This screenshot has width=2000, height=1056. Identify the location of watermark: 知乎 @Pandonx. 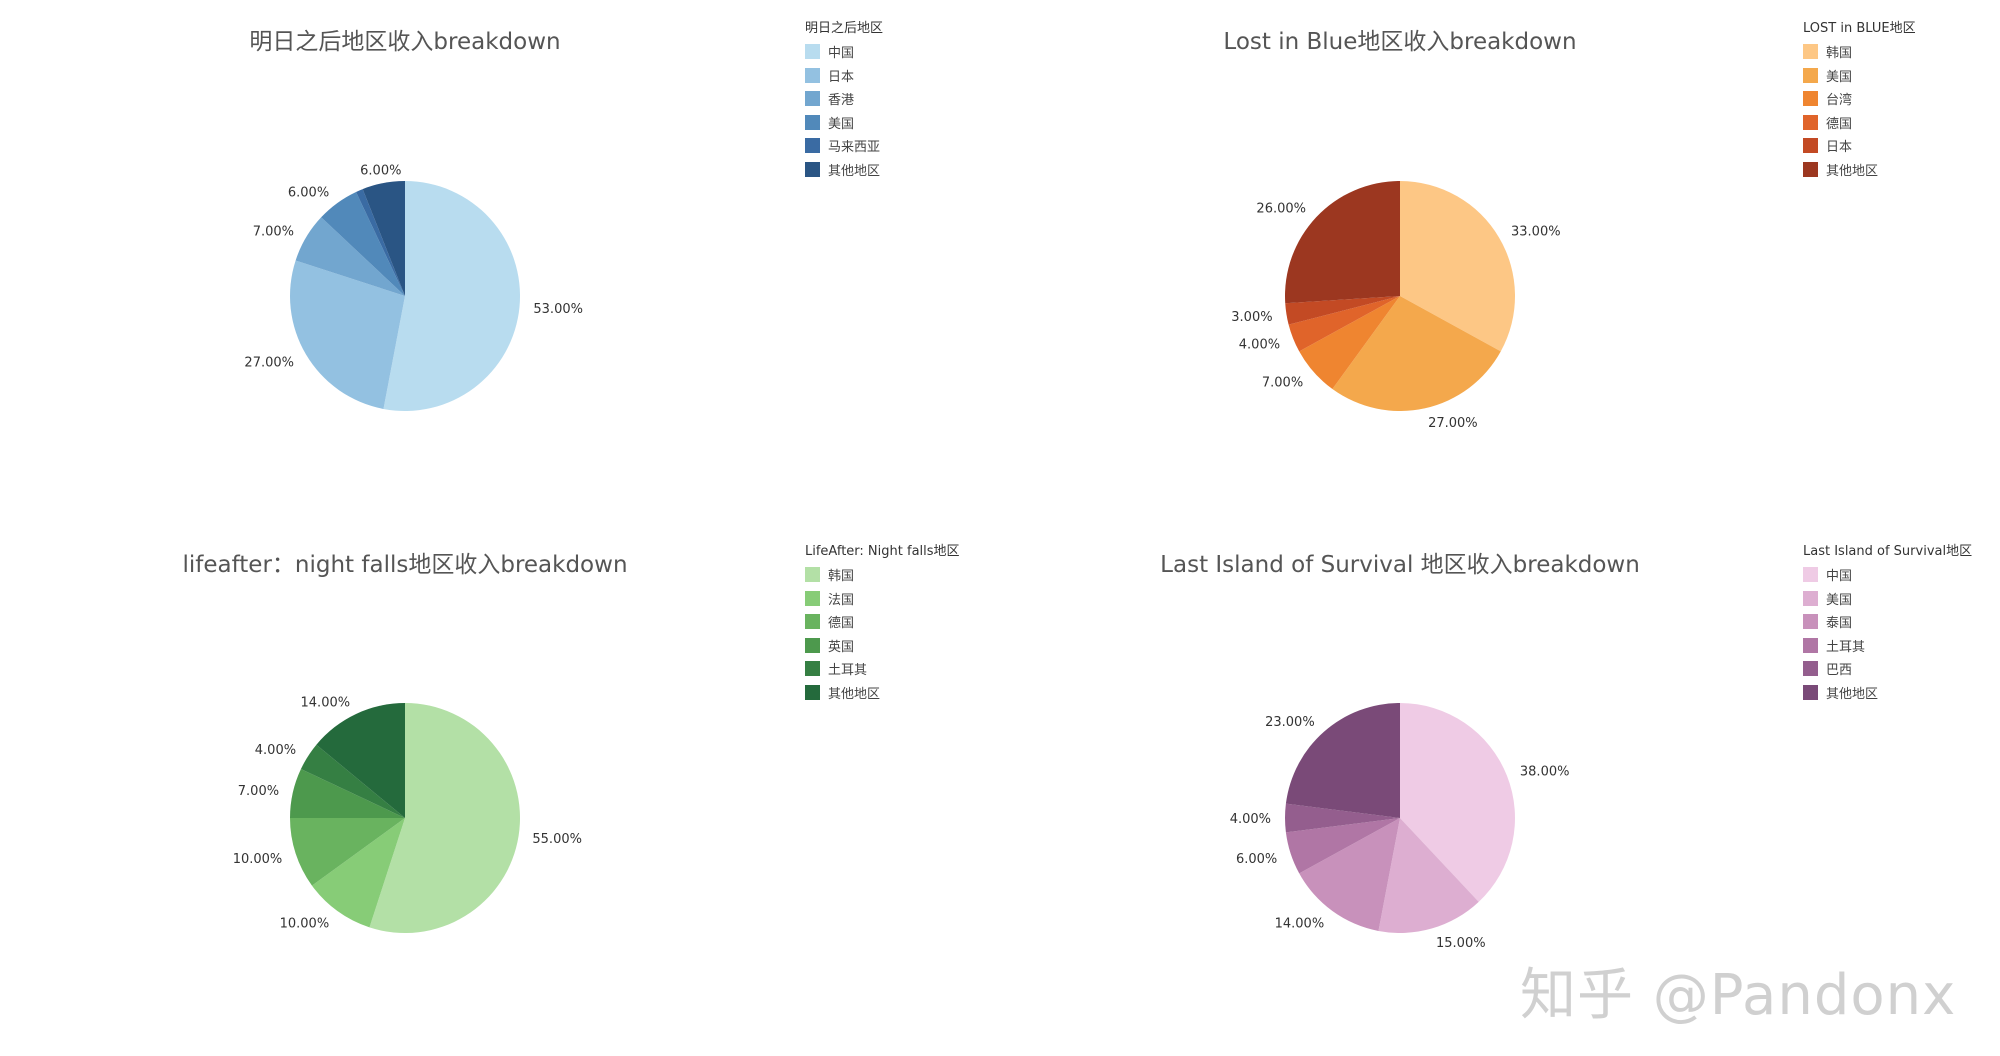
(1738, 995).